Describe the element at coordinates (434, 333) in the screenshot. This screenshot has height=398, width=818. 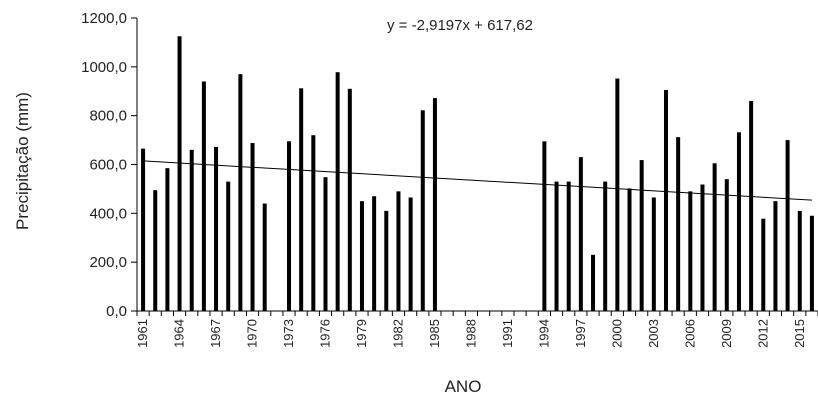
I see `x-tick-label: 1985` at that location.